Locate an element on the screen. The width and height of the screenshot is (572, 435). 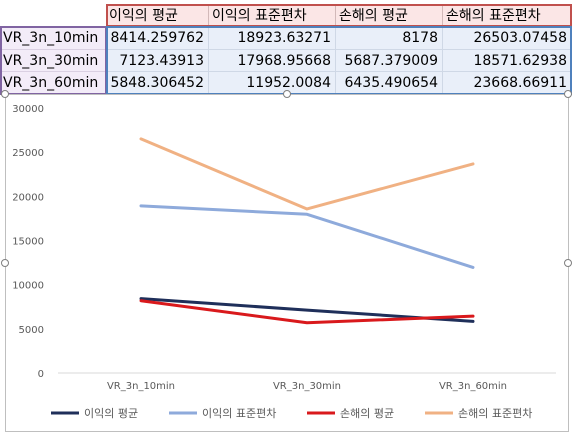
row-label-cell: VR_3n_60min is located at coordinates (53, 83).